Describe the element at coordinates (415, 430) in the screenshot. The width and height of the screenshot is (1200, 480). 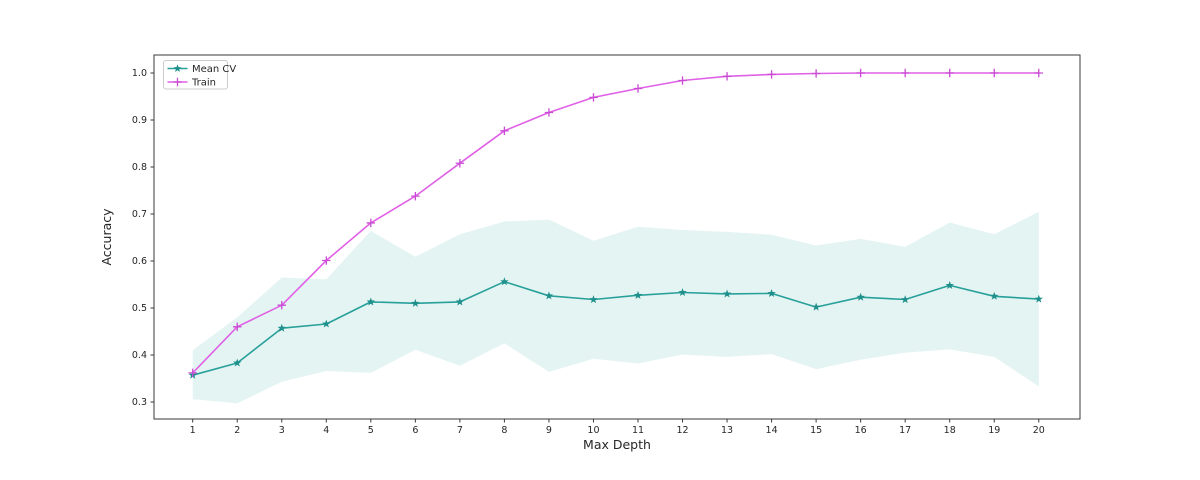
I see `x-tick-label: 6` at that location.